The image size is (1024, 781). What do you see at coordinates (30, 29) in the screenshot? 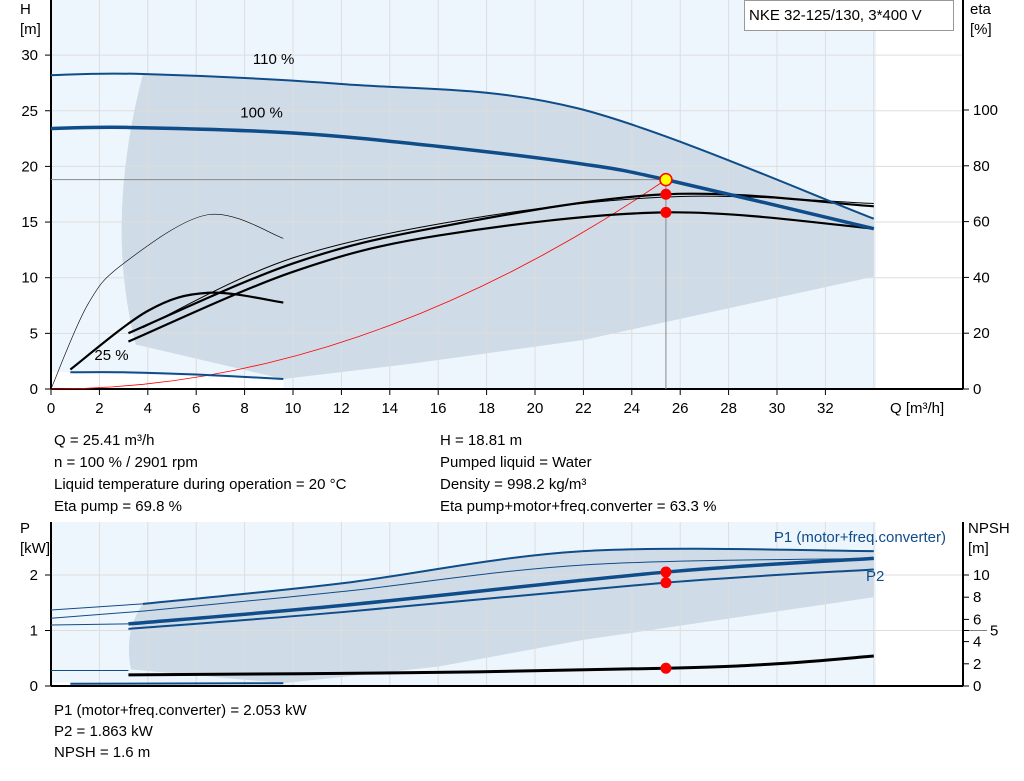
I see `y-axis-label: [m]` at bounding box center [30, 29].